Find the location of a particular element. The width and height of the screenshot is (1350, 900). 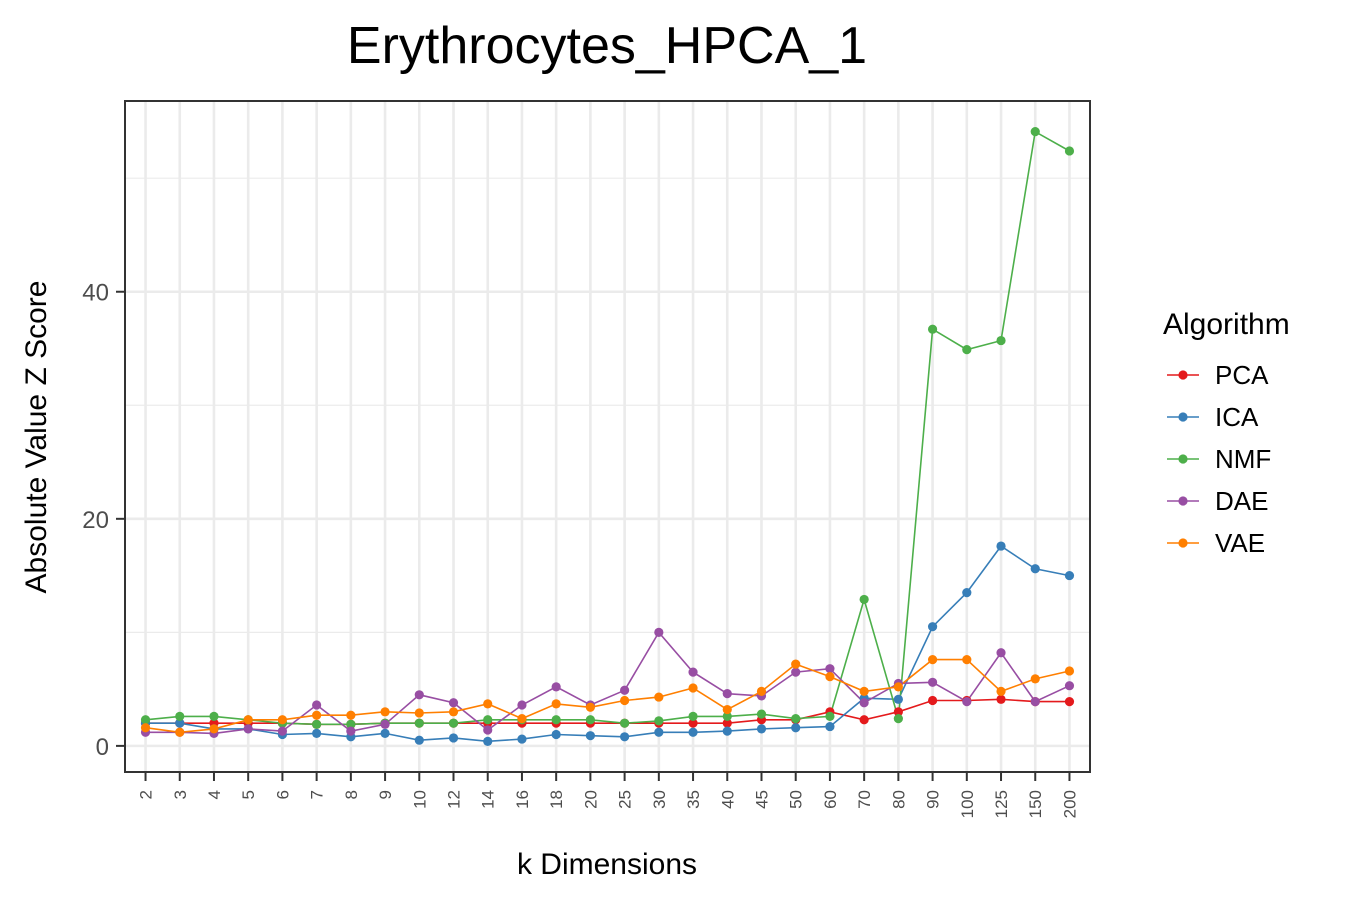

y-axis: 0 20 40 is located at coordinates (103, 520).